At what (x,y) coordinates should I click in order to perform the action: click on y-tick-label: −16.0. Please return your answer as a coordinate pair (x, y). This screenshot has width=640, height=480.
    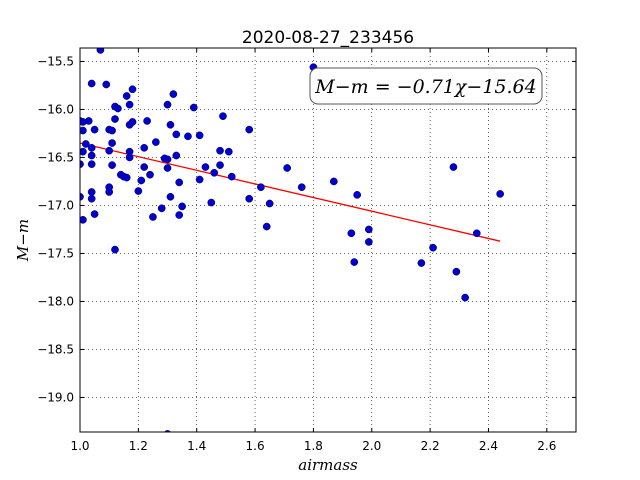
    Looking at the image, I should click on (55, 109).